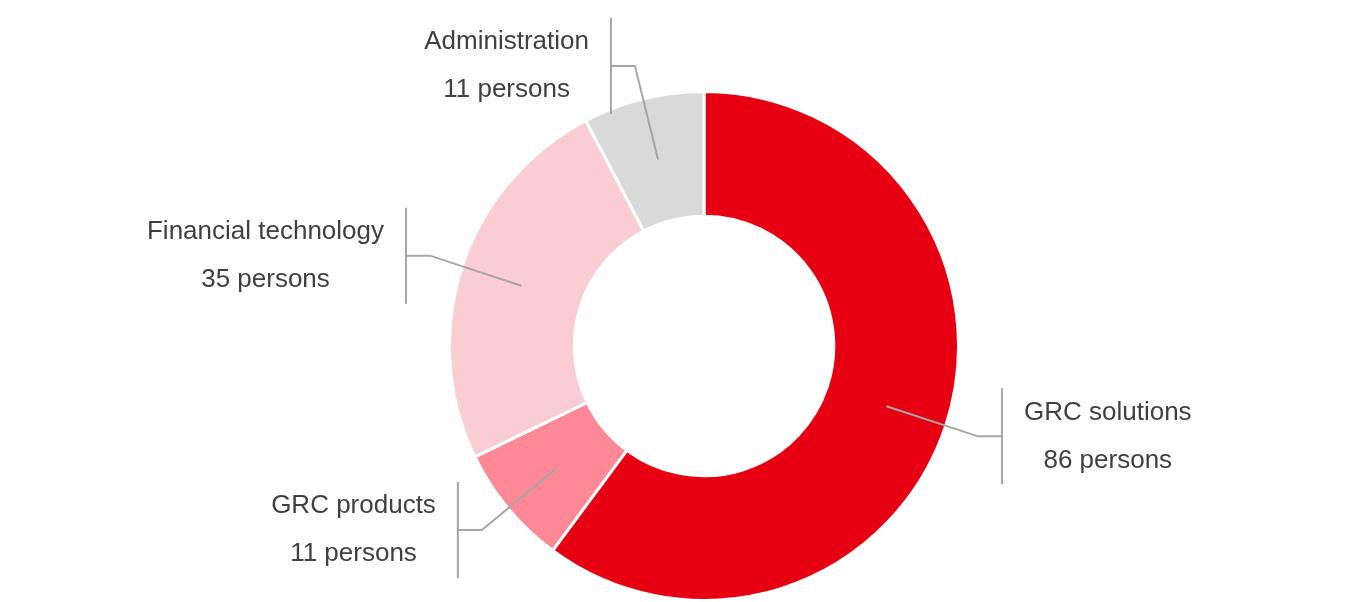  Describe the element at coordinates (1108, 458) in the screenshot. I see `data-label: 86 persons` at that location.